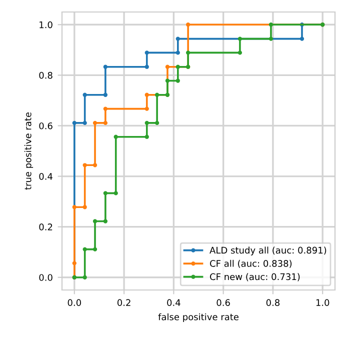 Image resolution: width=352 pixels, height=352 pixels. Describe the element at coordinates (46, 24) in the screenshot. I see `y-tick-label: 1.0` at that location.